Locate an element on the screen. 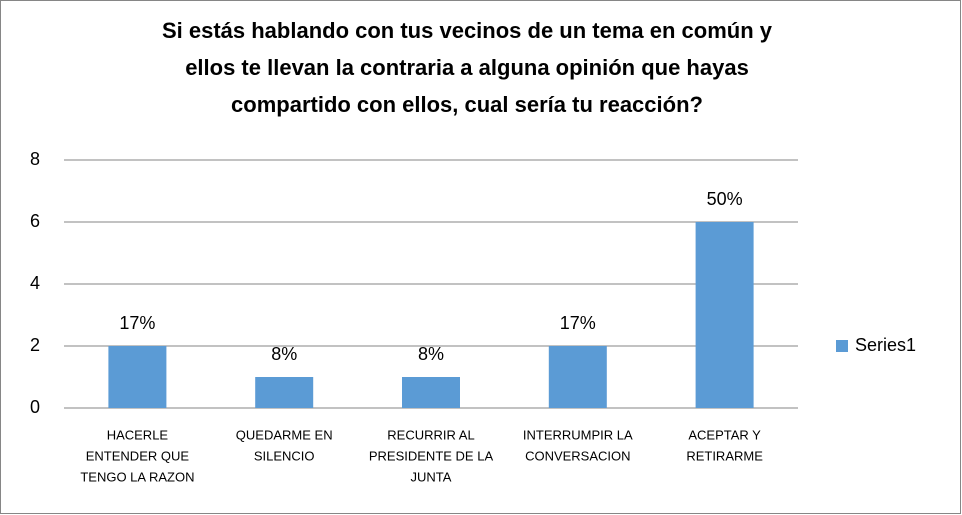  y-tick-label: 2 is located at coordinates (35, 345).